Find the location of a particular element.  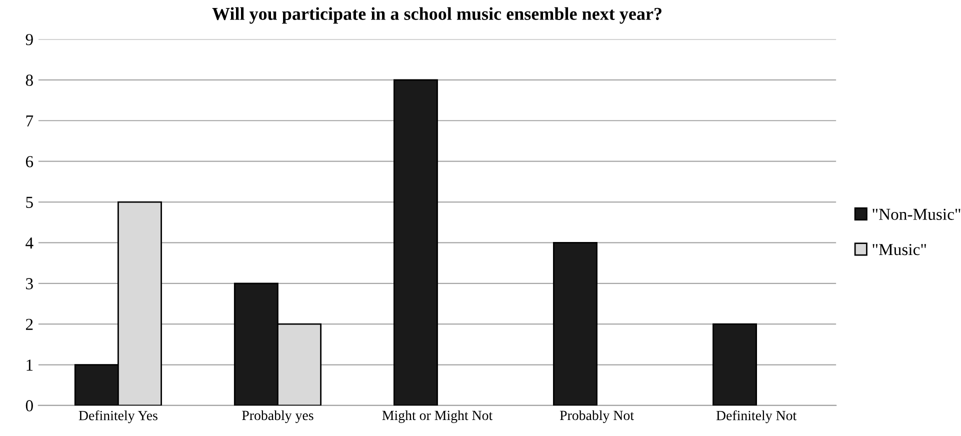

x-tick-label: Probably Not is located at coordinates (597, 416).